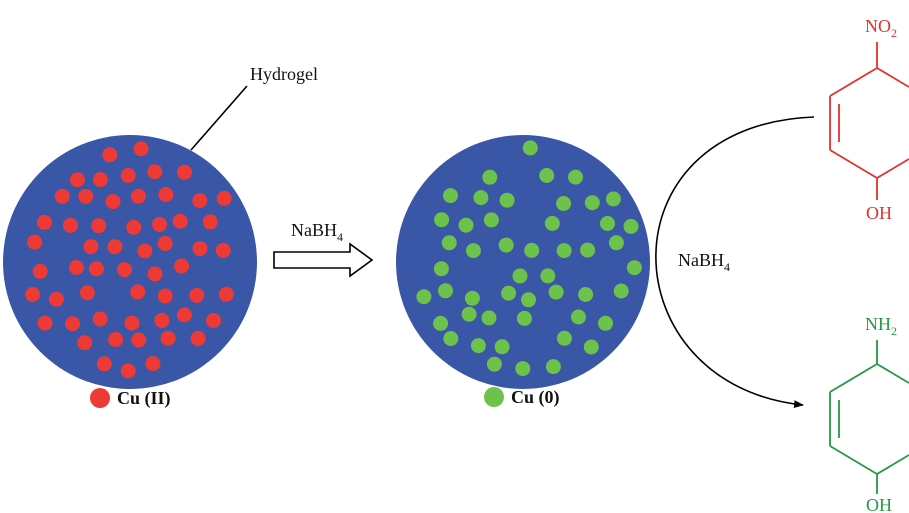 This screenshot has width=909, height=513. What do you see at coordinates (869, 121) in the screenshot?
I see `nitrophenol-structure` at bounding box center [869, 121].